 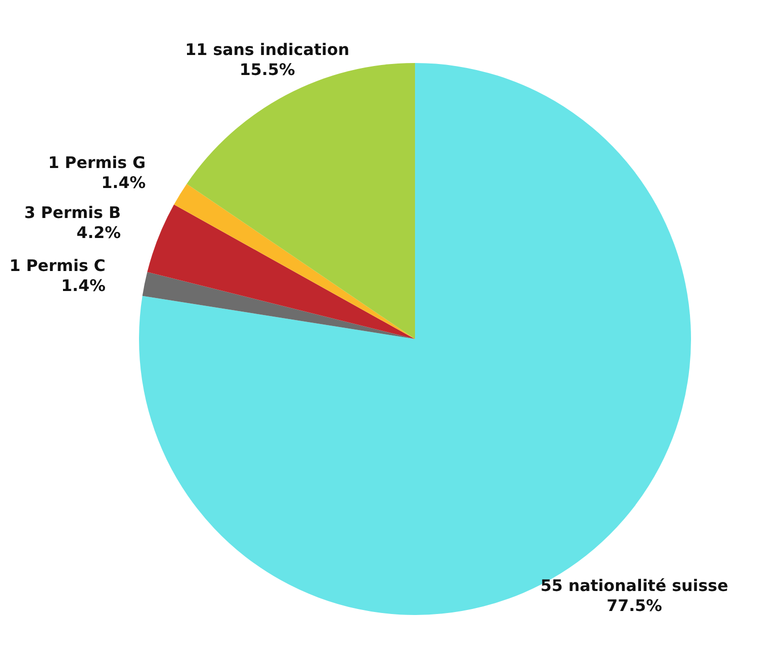 What do you see at coordinates (98, 232) in the screenshot?
I see `data-label: 4.2%` at bounding box center [98, 232].